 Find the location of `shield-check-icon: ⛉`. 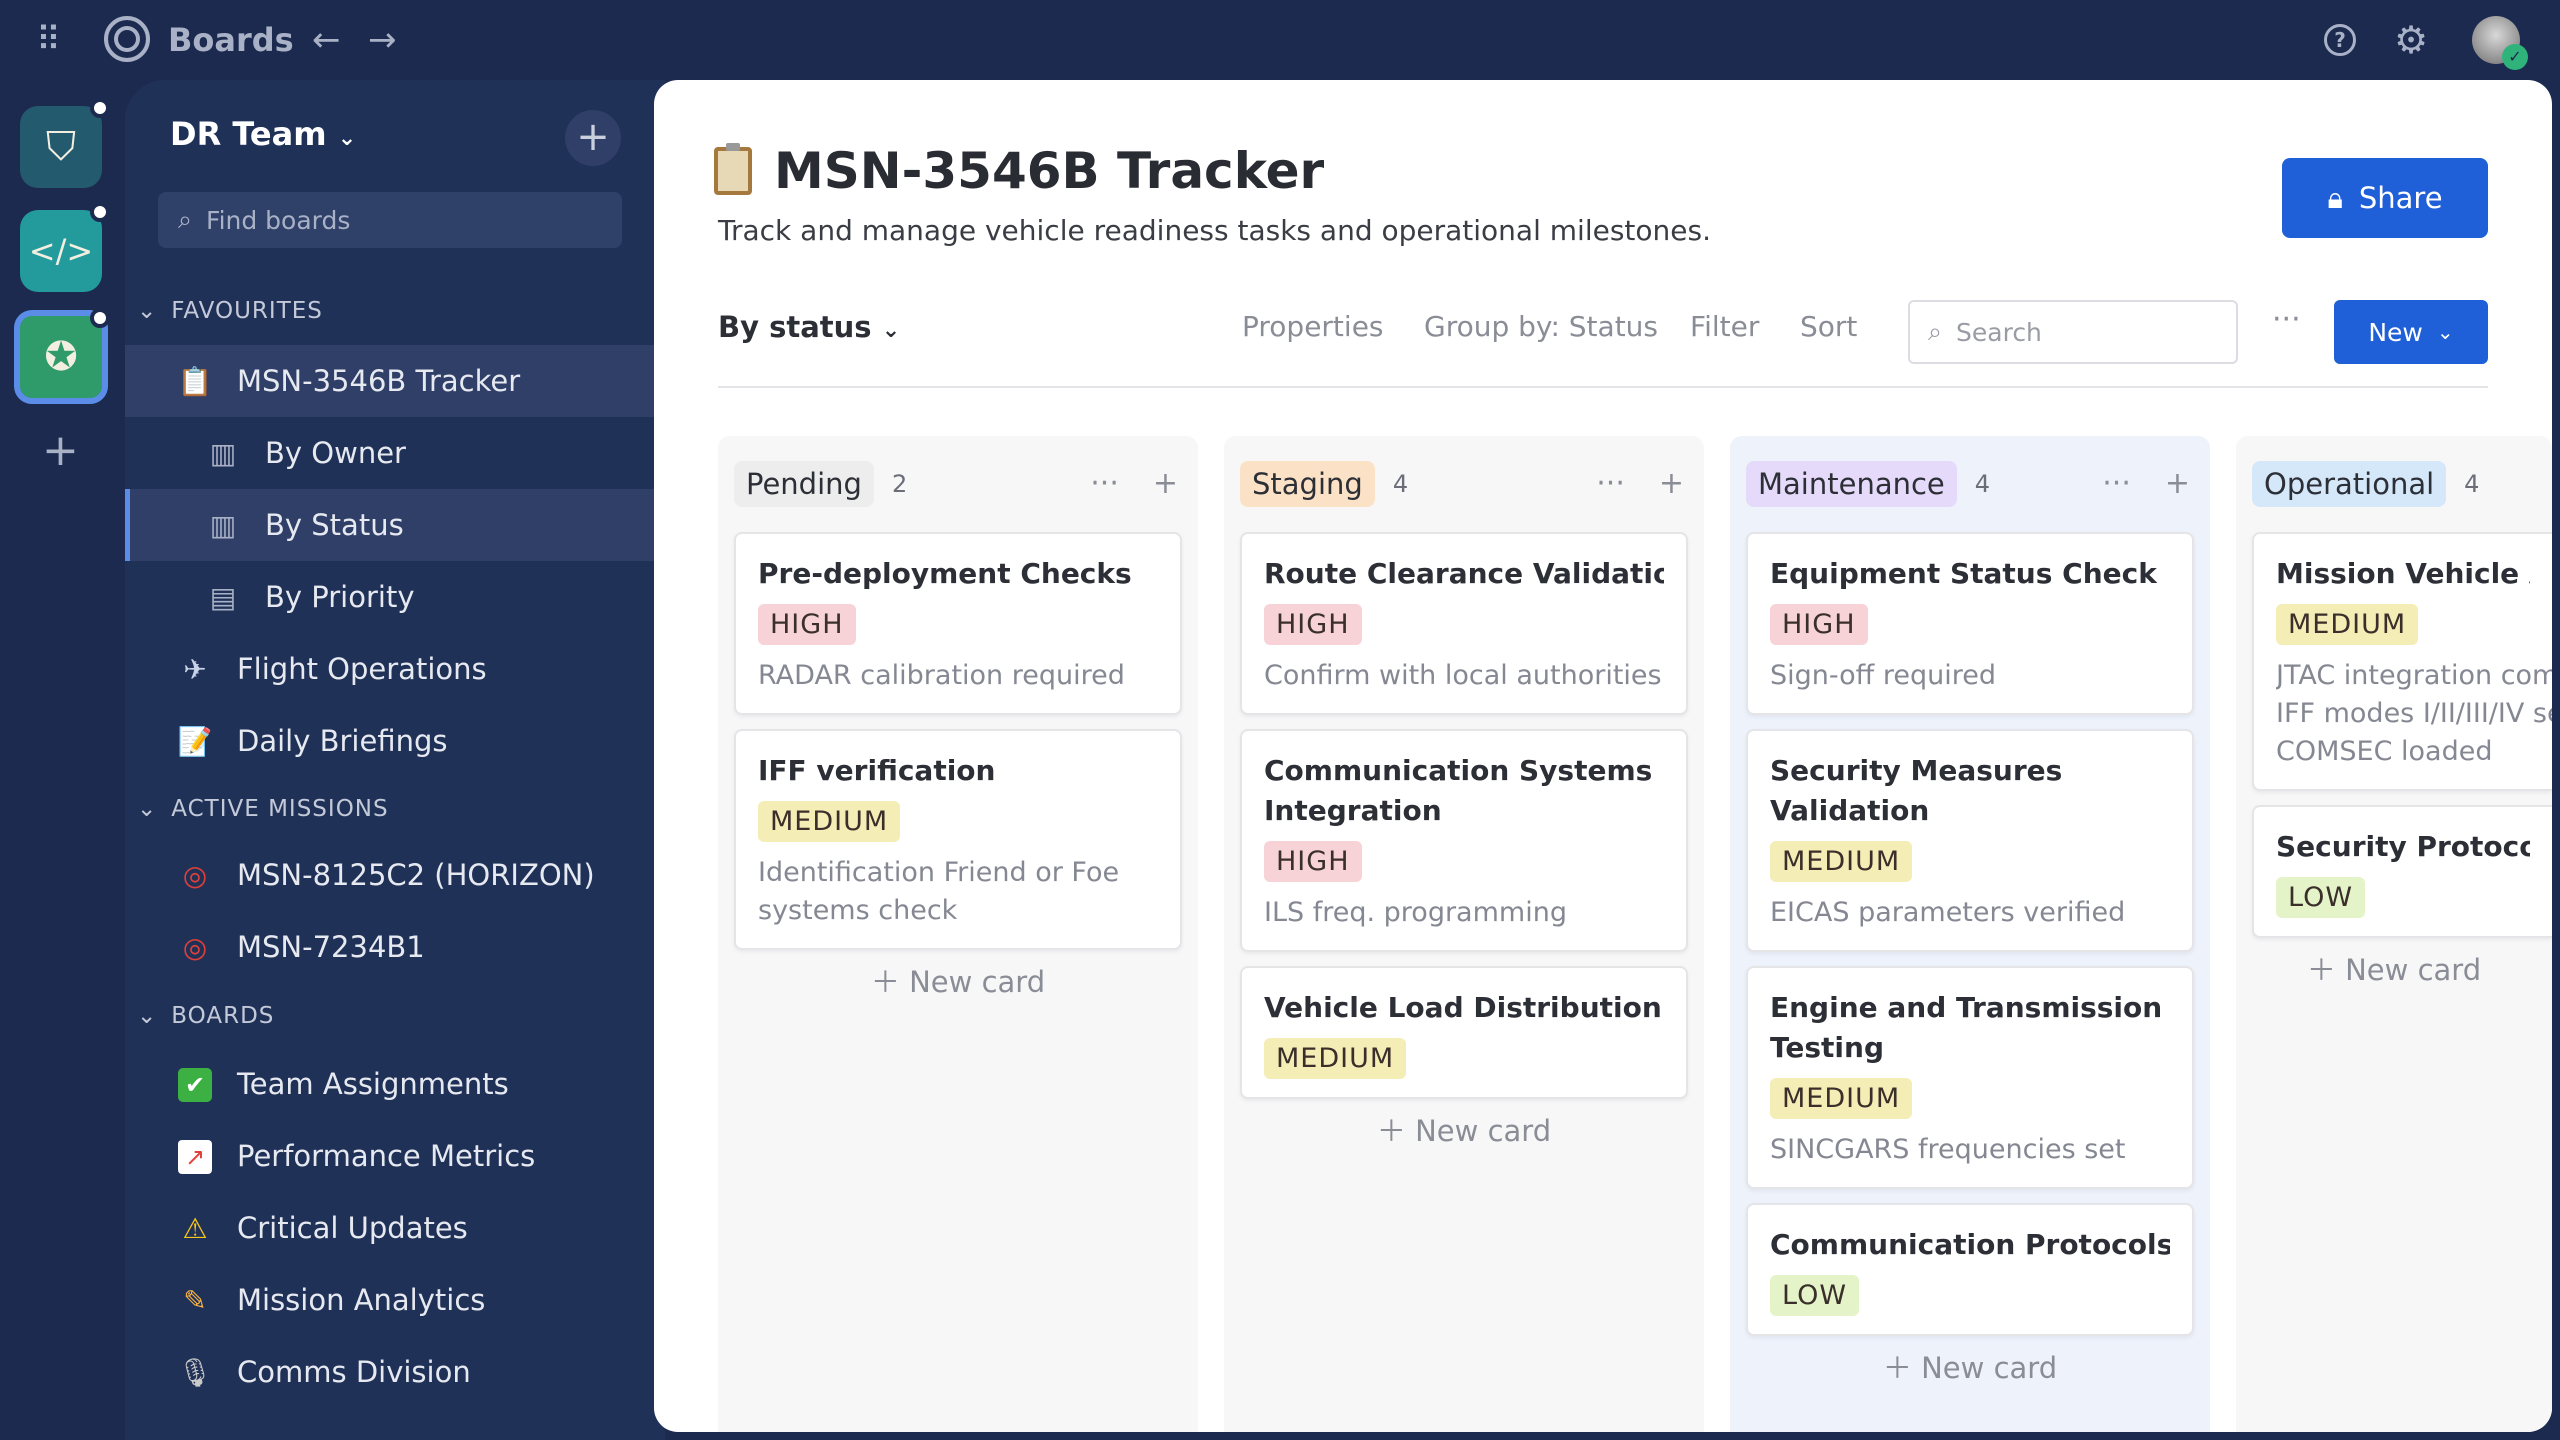

shield-check-icon: ⛉ is located at coordinates (61, 147).